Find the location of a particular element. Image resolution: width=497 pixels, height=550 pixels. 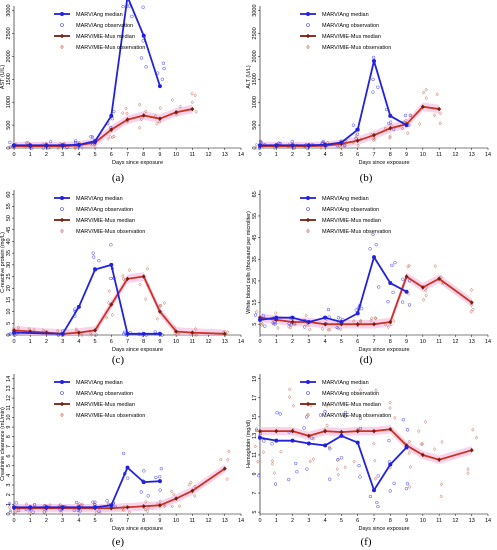

y-tick-label: 10 is located at coordinates (9, 417).